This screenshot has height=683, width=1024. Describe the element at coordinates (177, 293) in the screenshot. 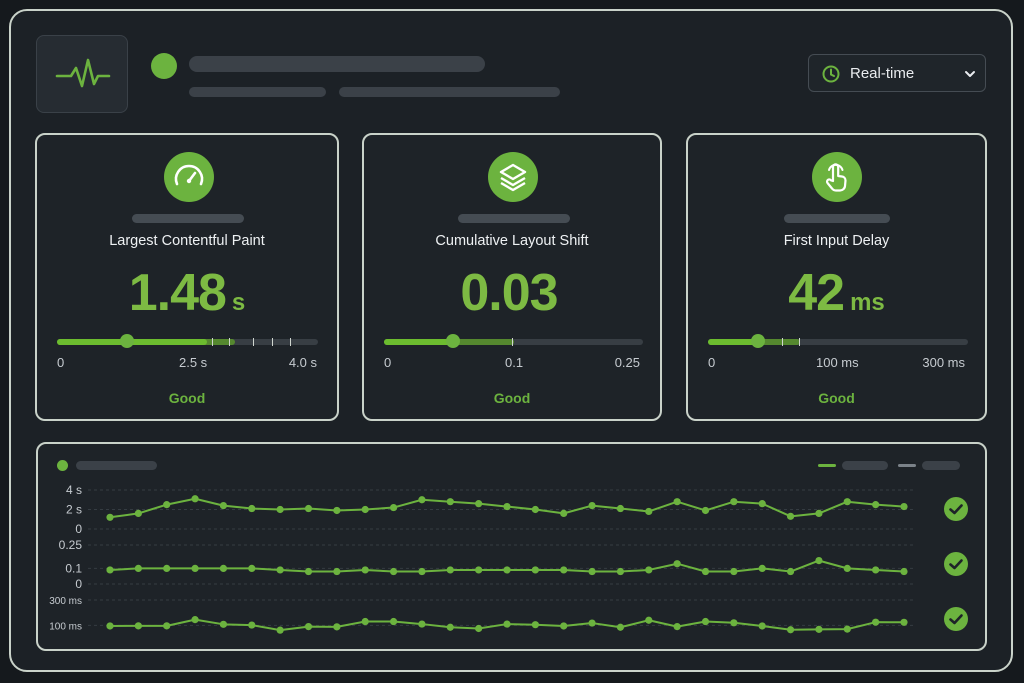

I see `metric-number: 1.48` at that location.